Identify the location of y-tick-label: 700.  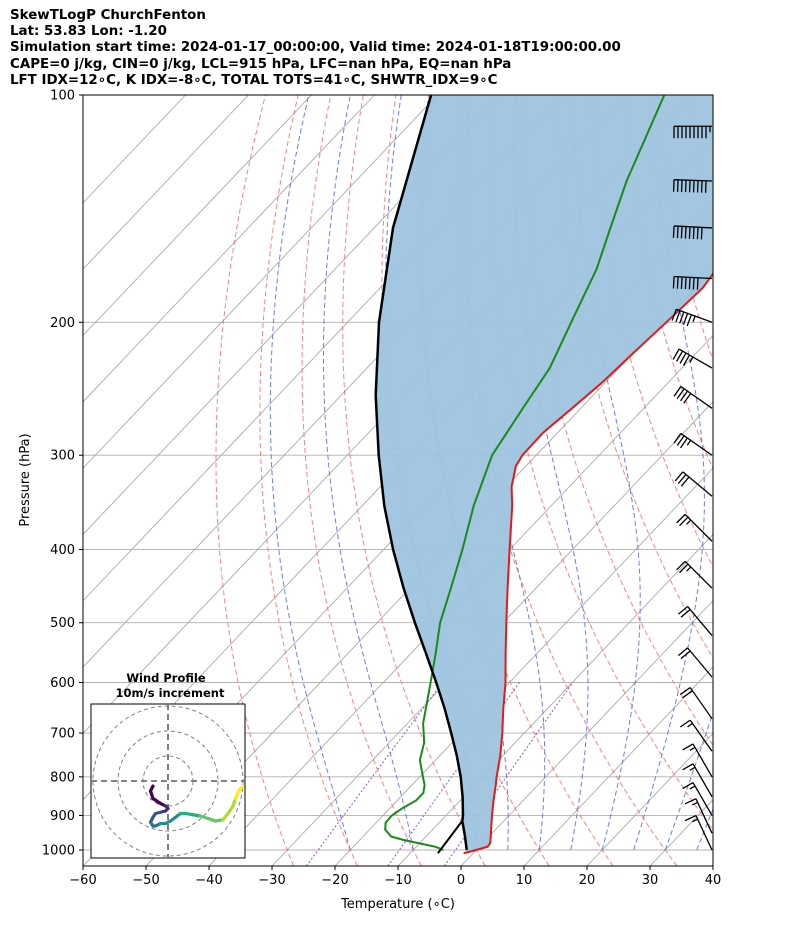
(62, 734).